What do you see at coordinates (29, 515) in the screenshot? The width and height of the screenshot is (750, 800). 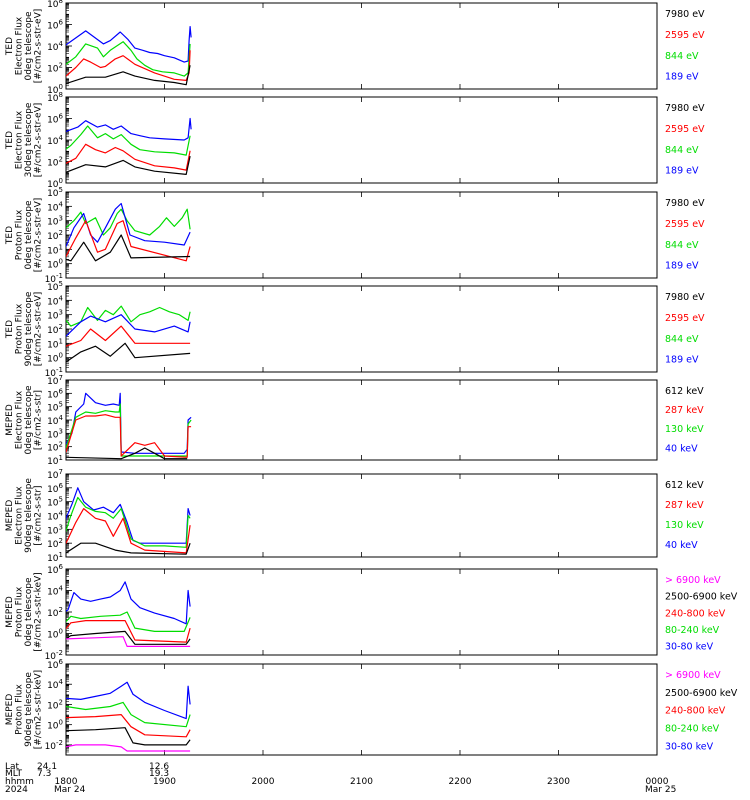 I see `y-axis-label-line: 90deg telescope` at bounding box center [29, 515].